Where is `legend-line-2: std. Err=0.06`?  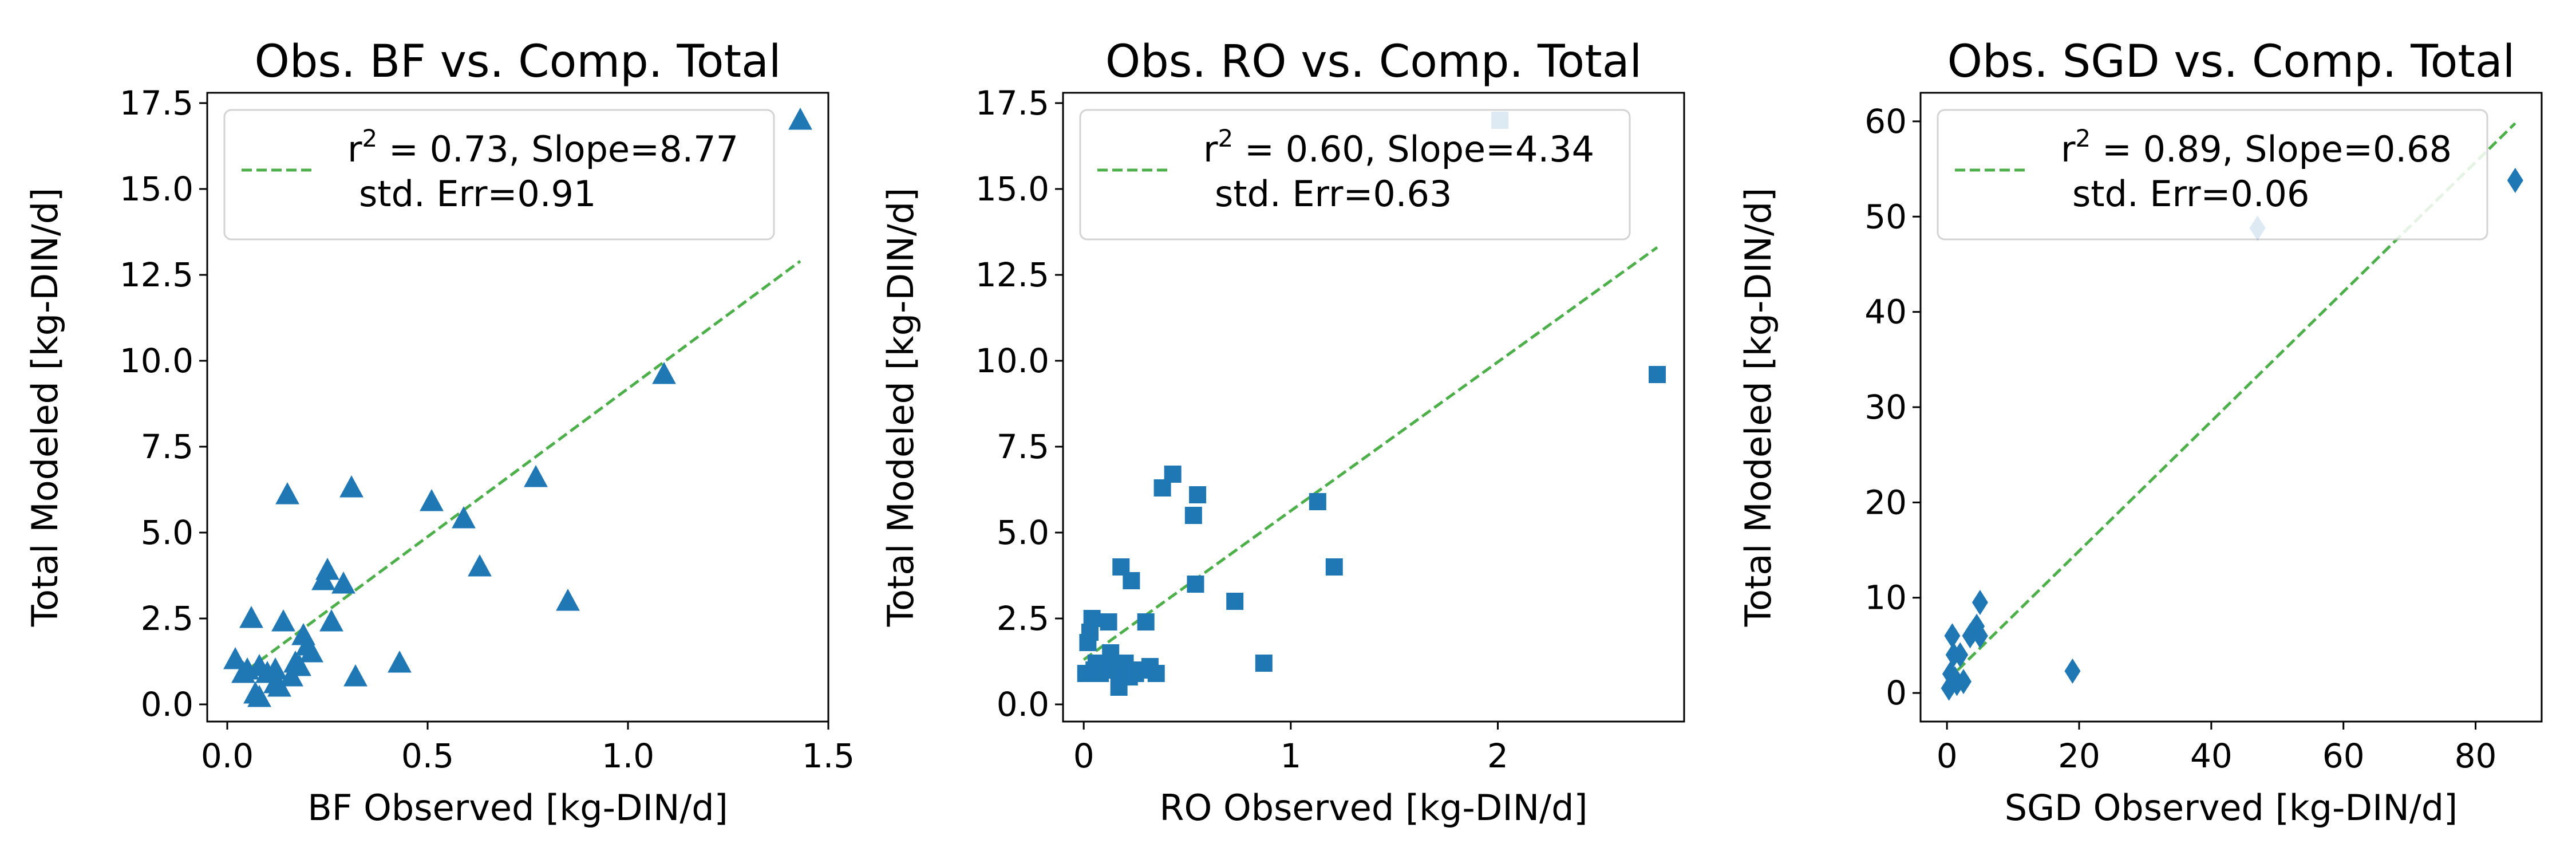
legend-line-2: std. Err=0.06 is located at coordinates (2190, 194).